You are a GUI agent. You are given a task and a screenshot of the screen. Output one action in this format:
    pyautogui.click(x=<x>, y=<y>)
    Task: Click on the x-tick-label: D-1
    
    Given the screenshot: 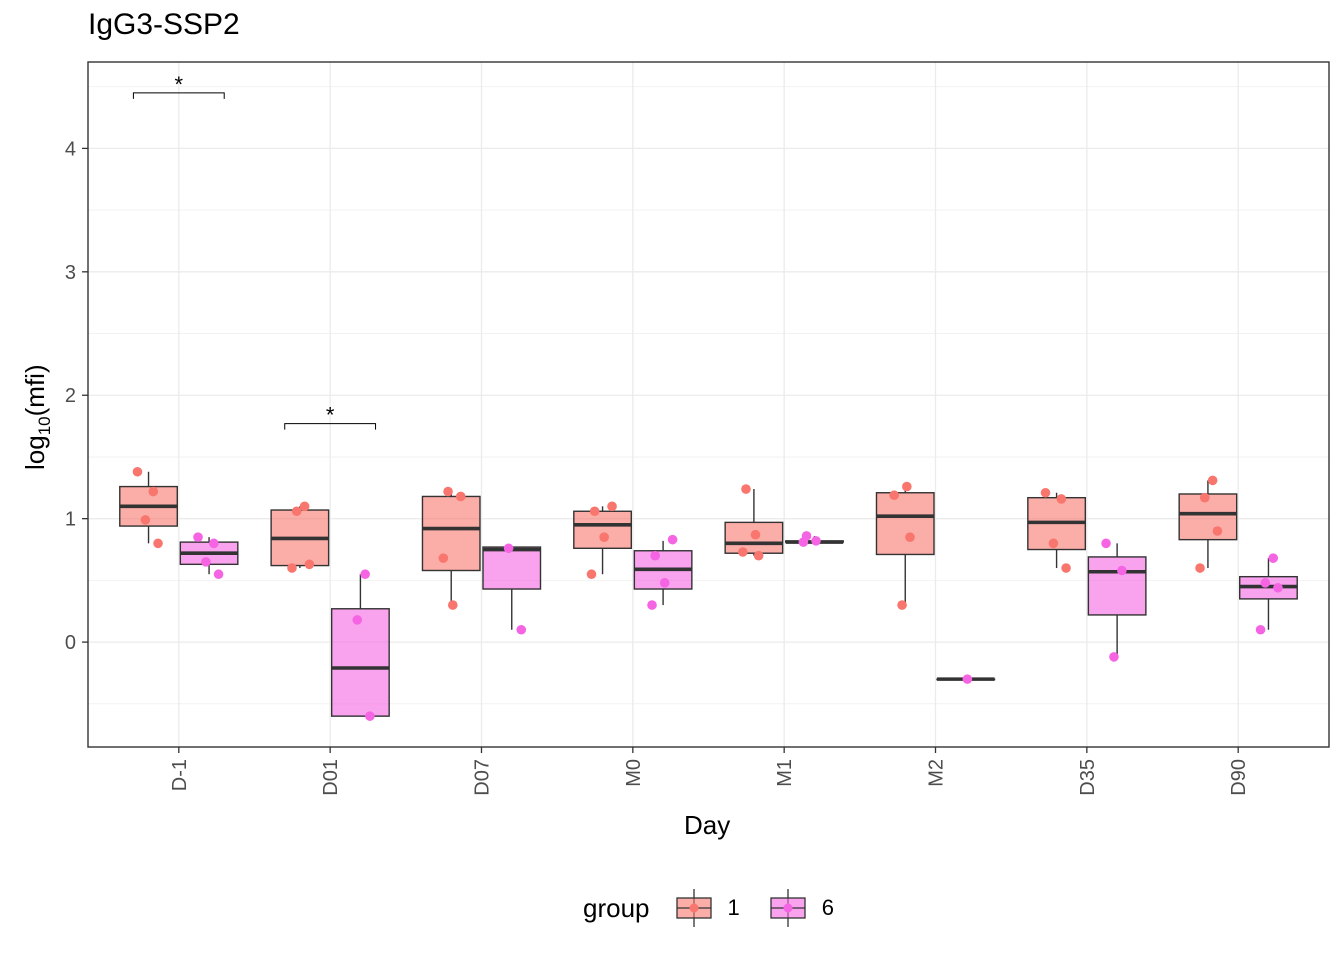 What is the action you would take?
    pyautogui.click(x=180, y=775)
    